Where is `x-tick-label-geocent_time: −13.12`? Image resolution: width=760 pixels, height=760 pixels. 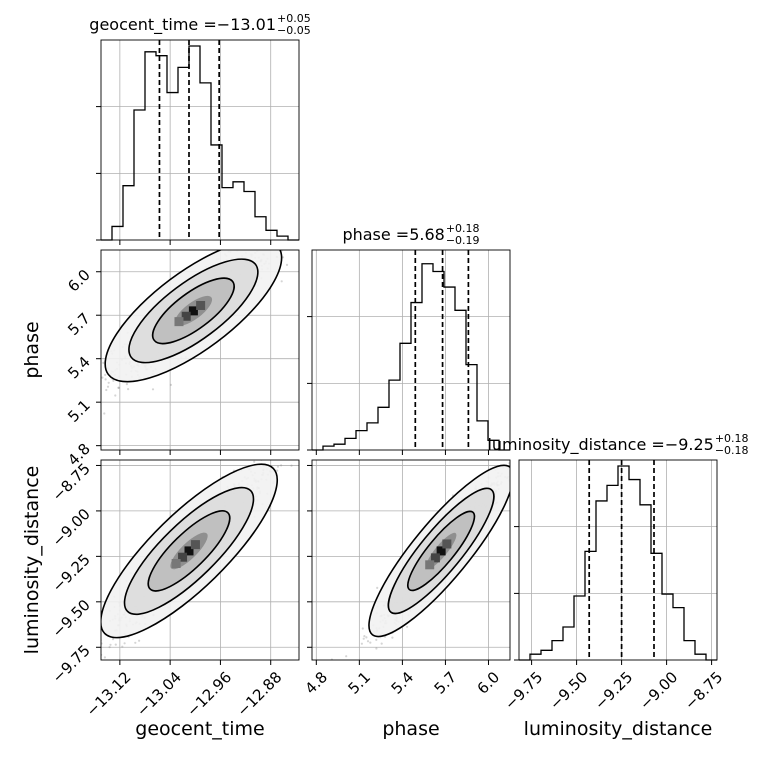
x-tick-label-geocent_time: −13.12 is located at coordinates (109, 694).